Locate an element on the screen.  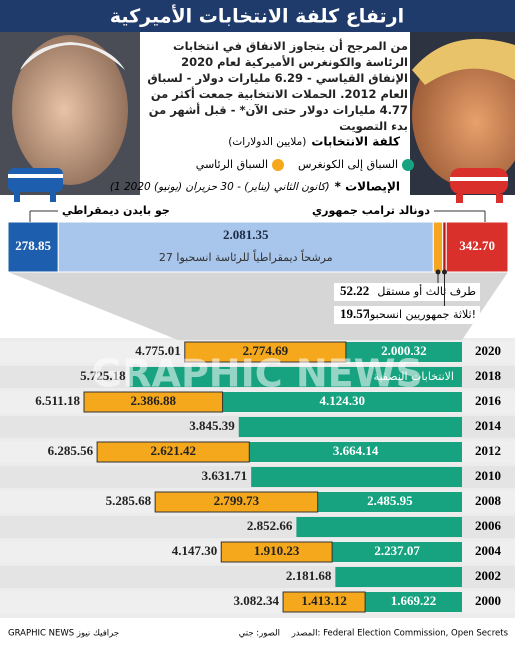
value-label: 2.621.42 is located at coordinates (173, 450).